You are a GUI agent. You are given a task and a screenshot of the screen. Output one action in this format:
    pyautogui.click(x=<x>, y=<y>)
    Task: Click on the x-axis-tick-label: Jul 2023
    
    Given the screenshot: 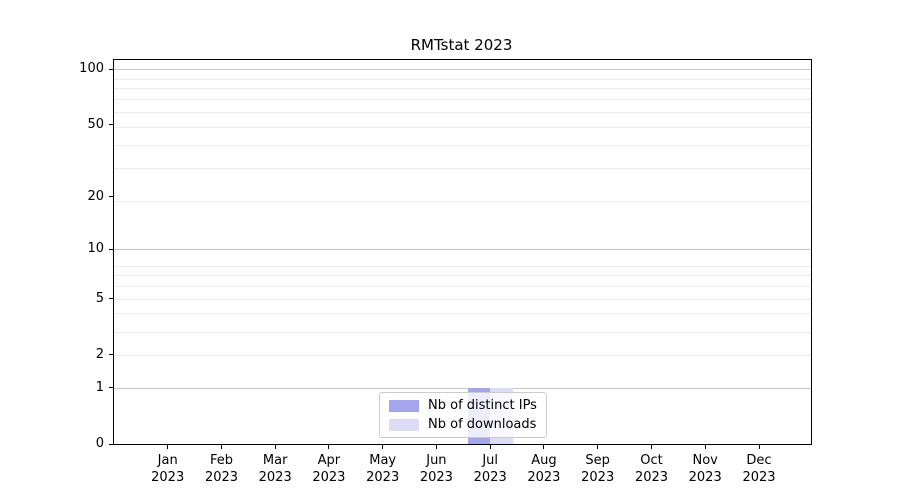 What is the action you would take?
    pyautogui.click(x=490, y=469)
    